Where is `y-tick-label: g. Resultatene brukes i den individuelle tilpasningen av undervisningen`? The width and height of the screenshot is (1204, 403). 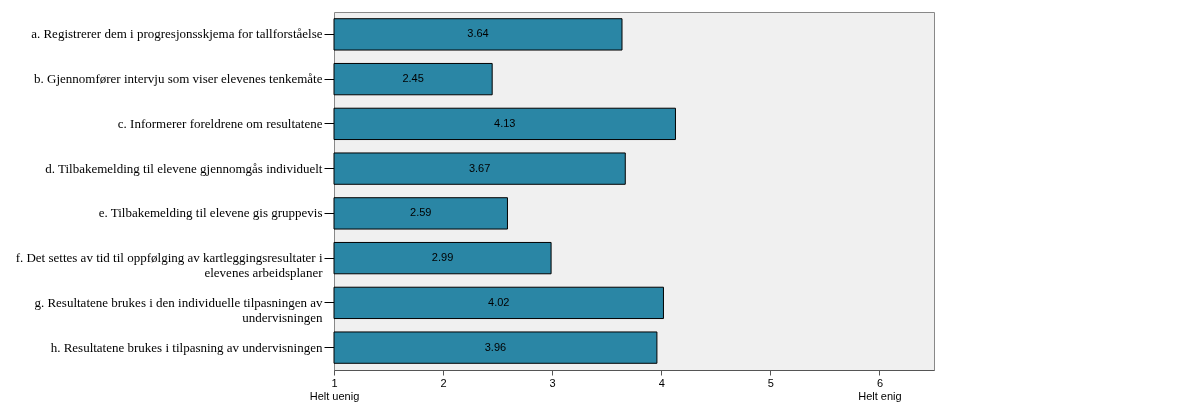 y-tick-label: g. Resultatene brukes i den individuelle tilpasningen av undervisningen is located at coordinates (178, 309).